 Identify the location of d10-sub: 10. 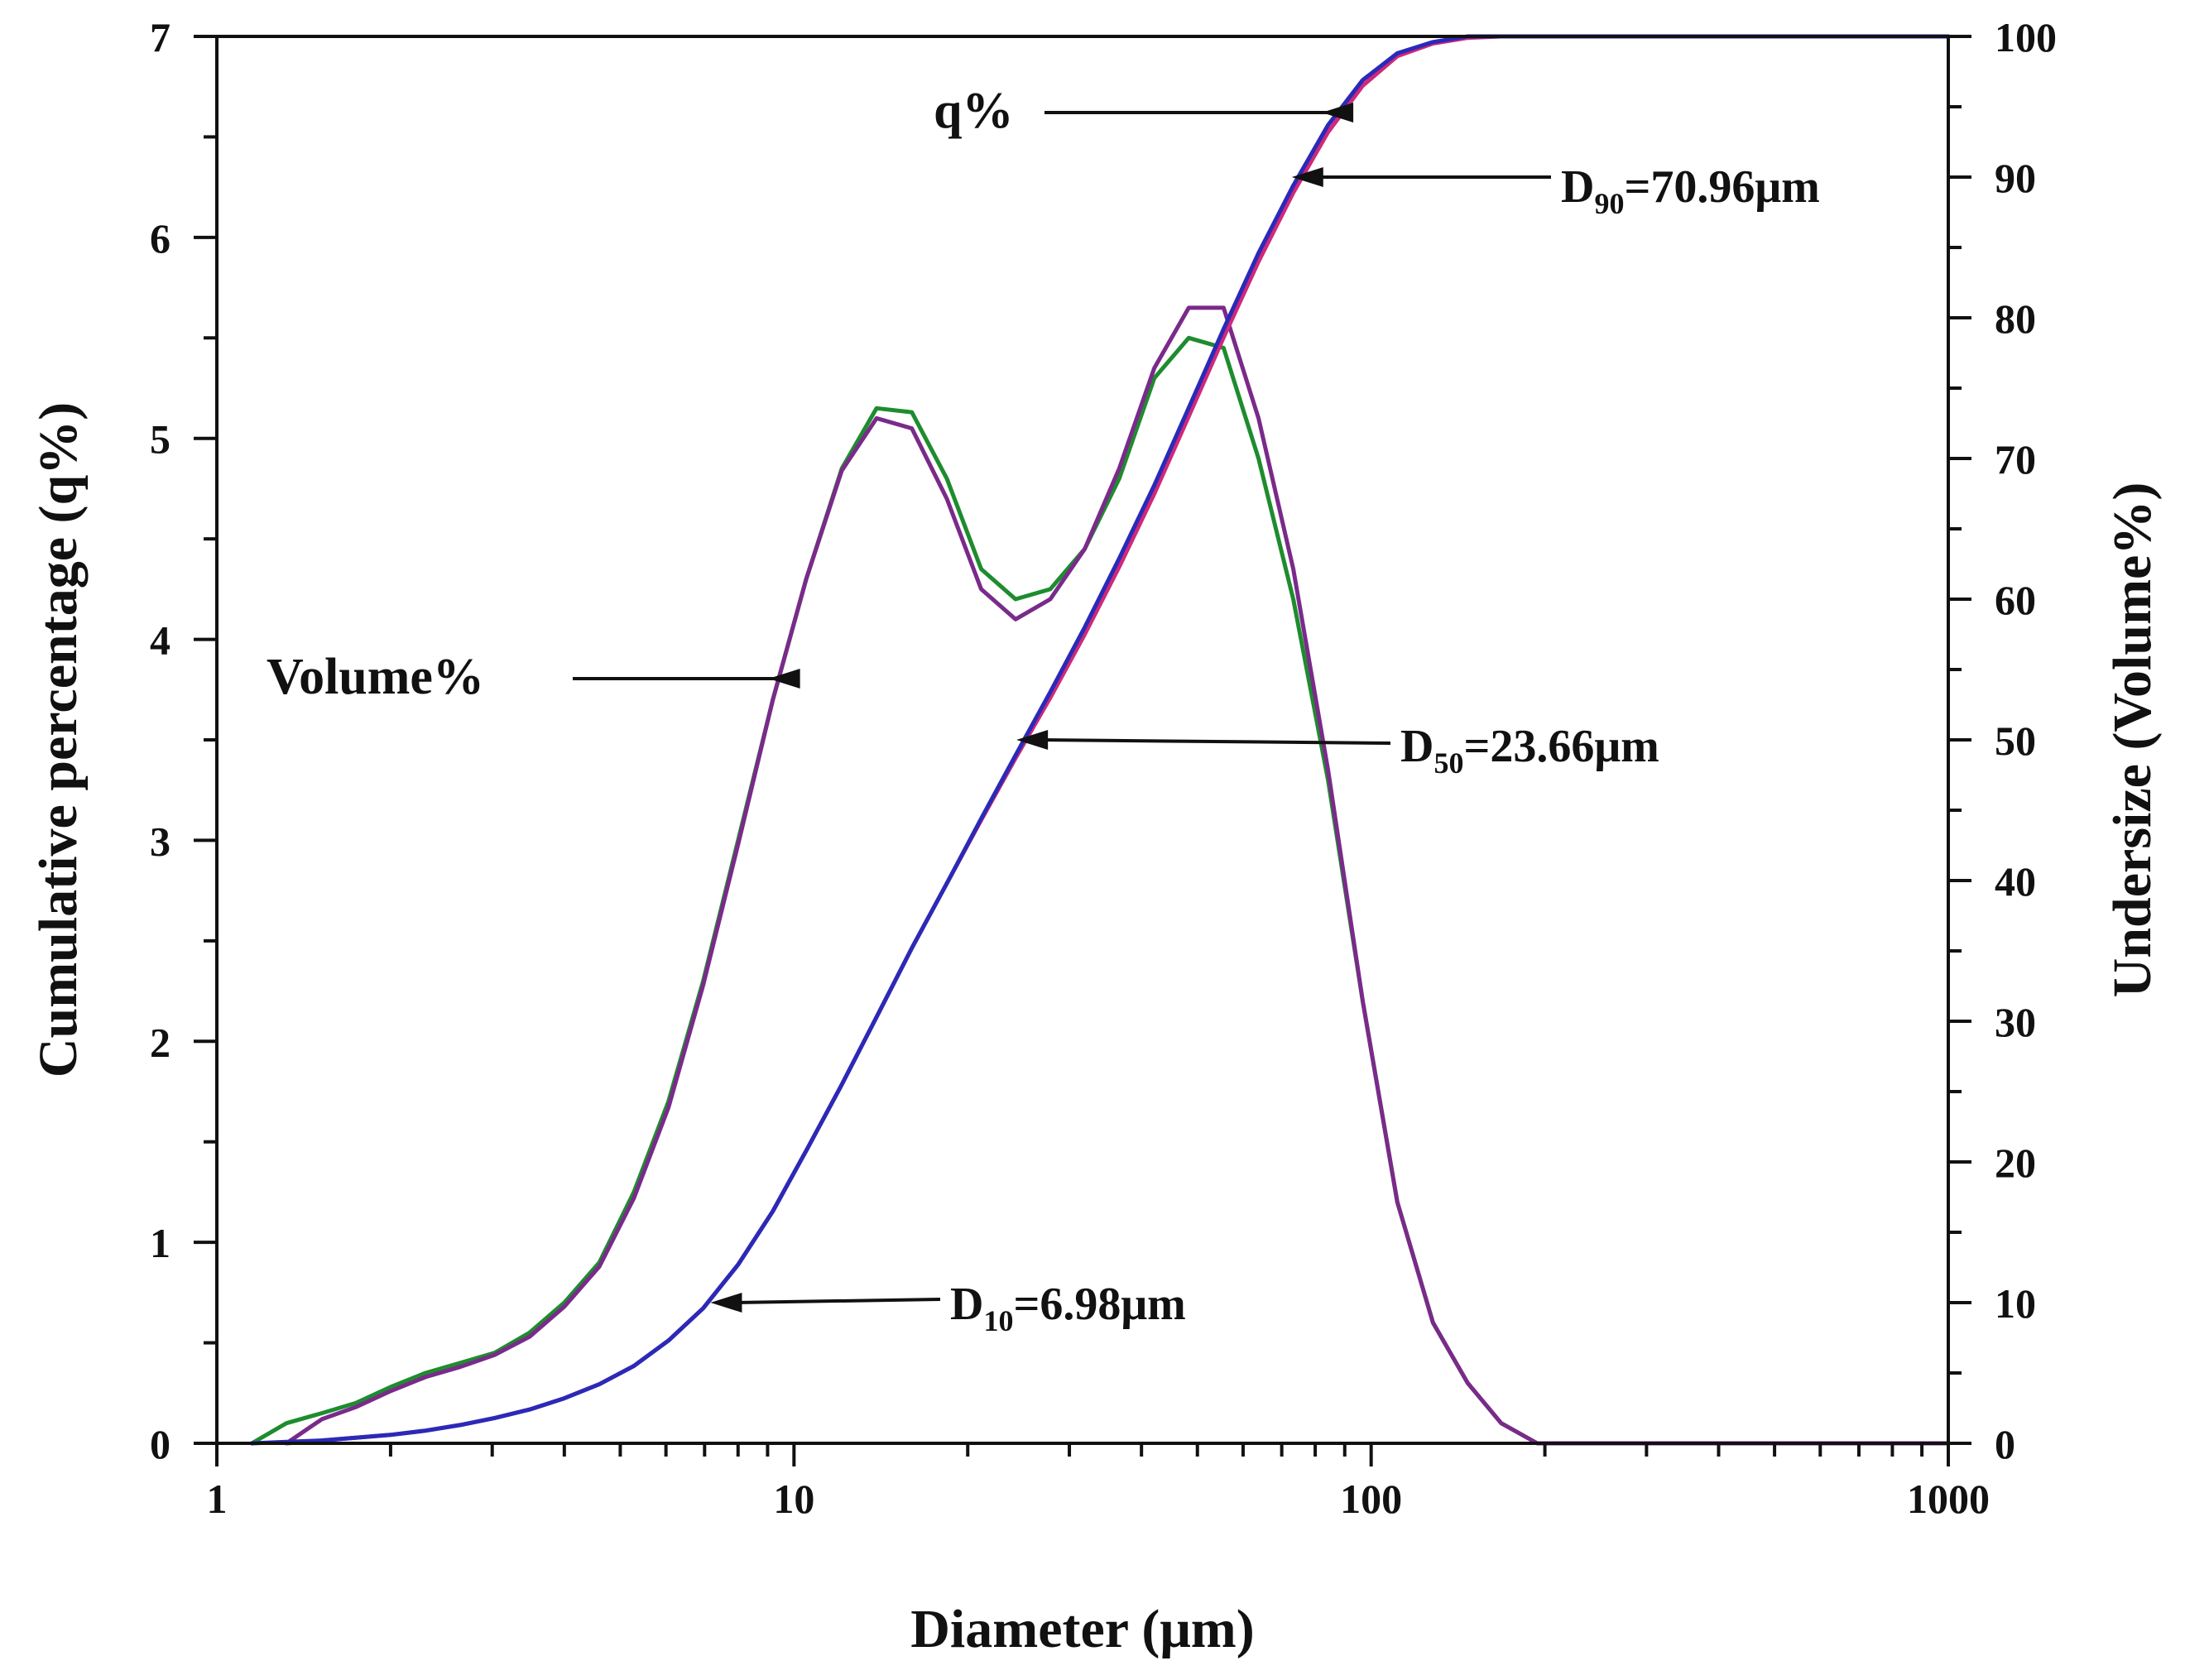
(998, 1320).